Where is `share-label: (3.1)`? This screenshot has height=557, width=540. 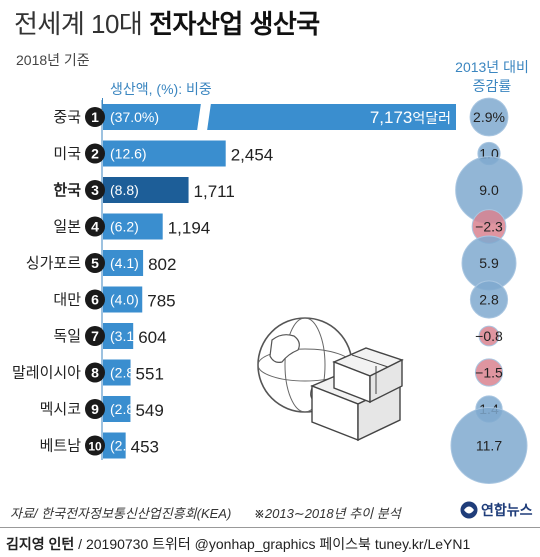
share-label: (3.1) is located at coordinates (124, 336).